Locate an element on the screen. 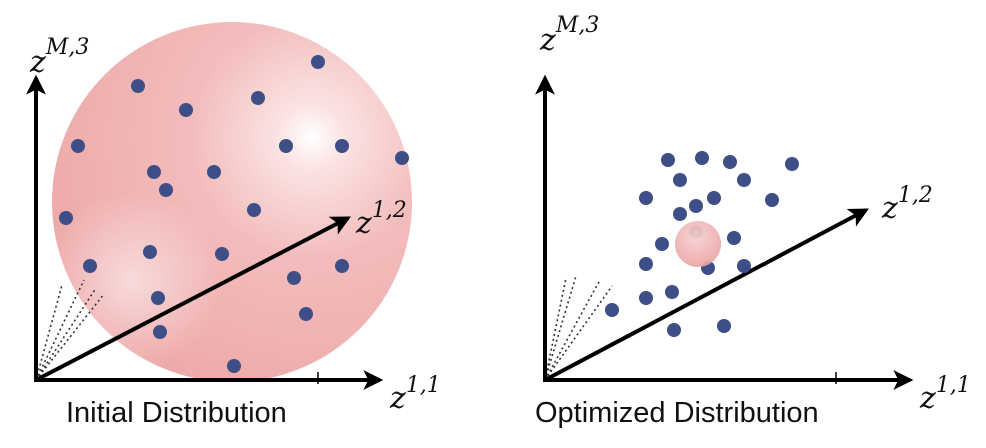 This screenshot has height=448, width=986. distribution-sphere-small is located at coordinates (698, 244).